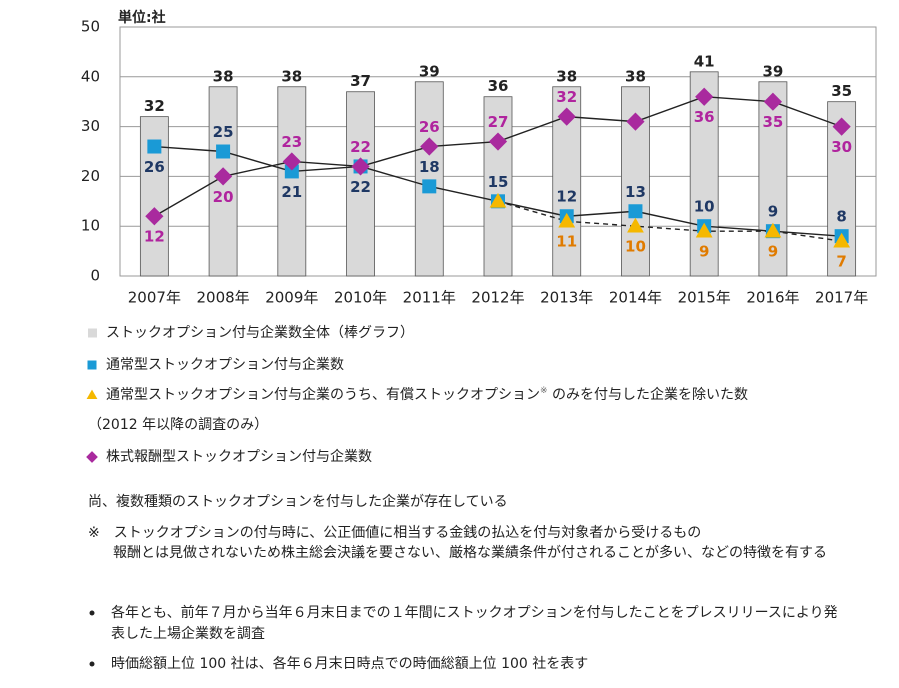  What do you see at coordinates (90, 126) in the screenshot?
I see `y-tick-label: 30` at bounding box center [90, 126].